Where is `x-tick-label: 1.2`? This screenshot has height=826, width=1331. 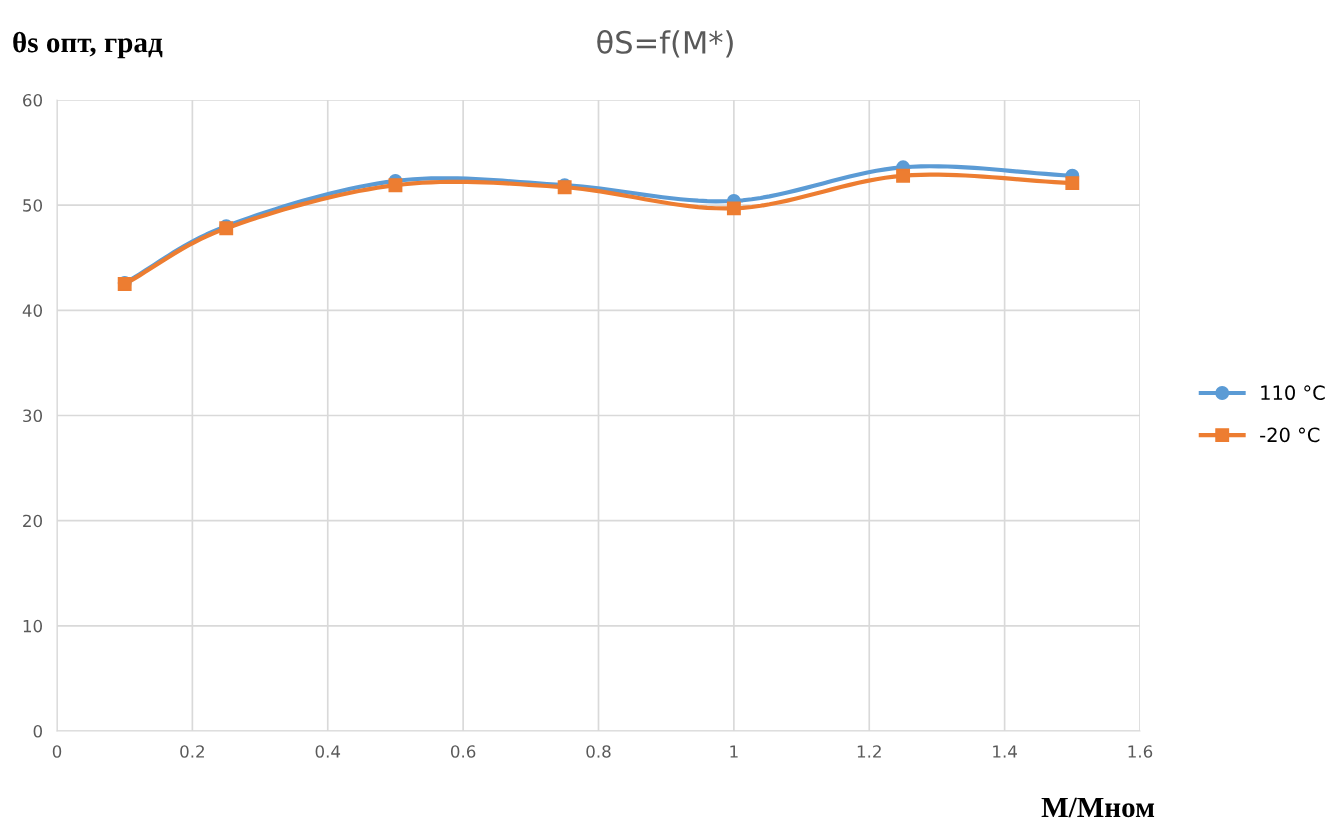
x-tick-label: 1.2 is located at coordinates (869, 751).